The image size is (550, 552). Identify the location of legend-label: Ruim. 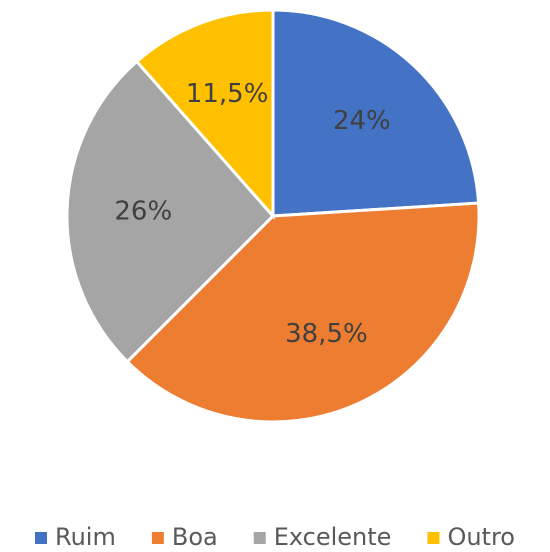
(85, 537).